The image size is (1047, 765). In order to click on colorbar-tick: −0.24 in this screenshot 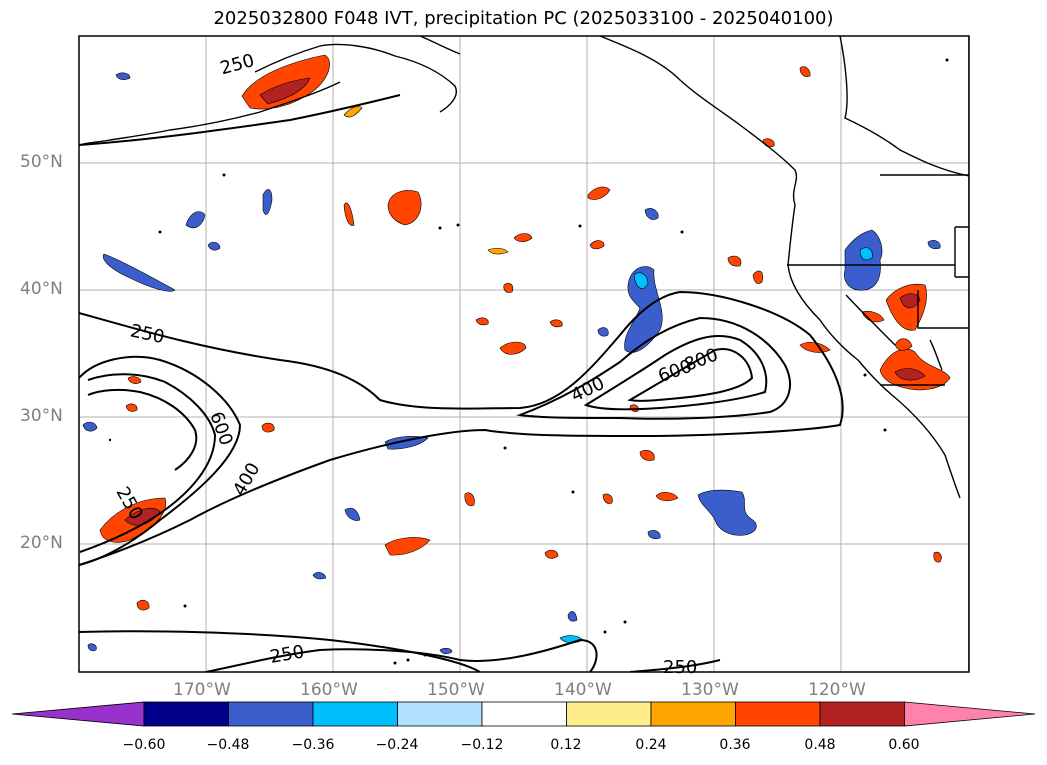, I will do `click(397, 745)`.